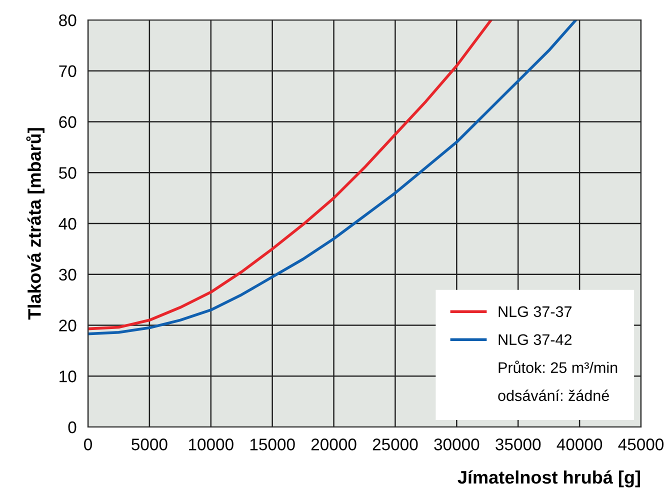  What do you see at coordinates (150, 444) in the screenshot?
I see `x-tick-label: 5000` at bounding box center [150, 444].